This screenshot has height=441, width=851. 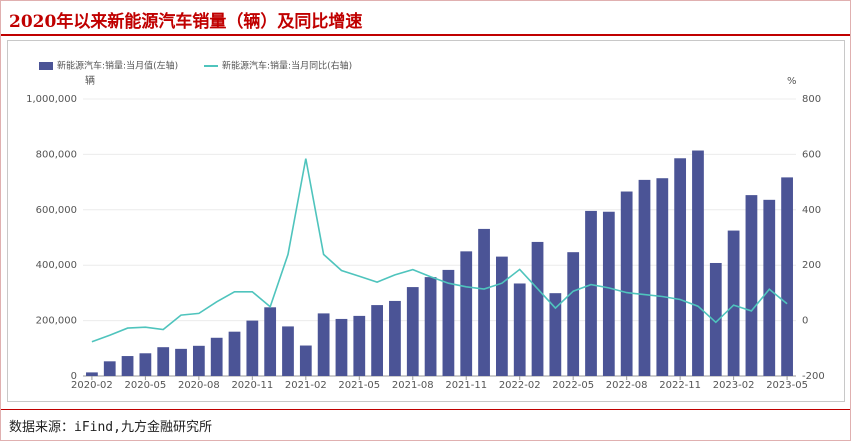 I want to click on title: 2020年以来新能源汽车销量（辆）及同比增速, so click(x=186, y=22).